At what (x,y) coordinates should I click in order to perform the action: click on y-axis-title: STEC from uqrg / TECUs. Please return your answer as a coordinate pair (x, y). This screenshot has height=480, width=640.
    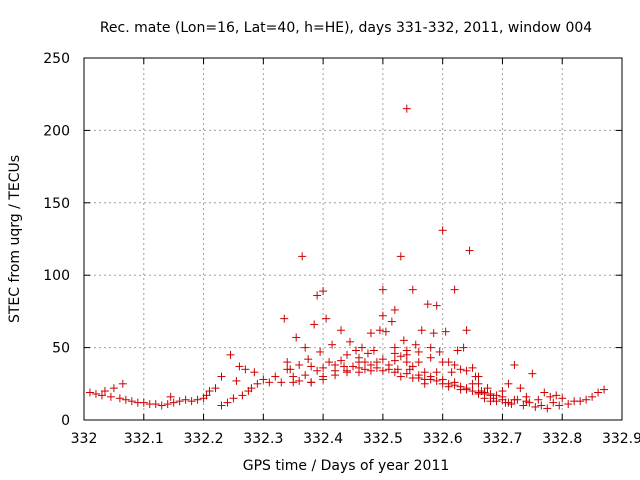
    Looking at the image, I should click on (15, 239).